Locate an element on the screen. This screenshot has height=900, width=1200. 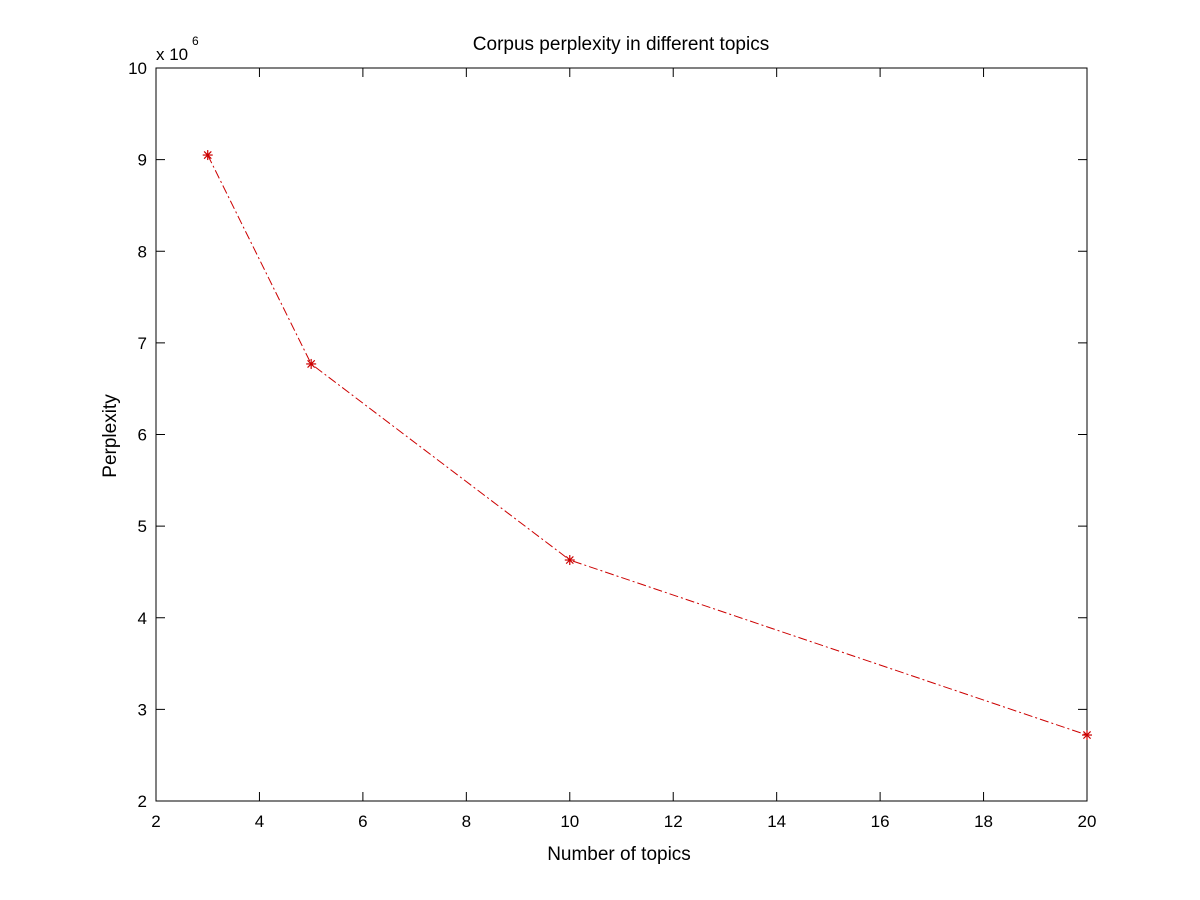
y-tick-label: 2 is located at coordinates (142, 801).